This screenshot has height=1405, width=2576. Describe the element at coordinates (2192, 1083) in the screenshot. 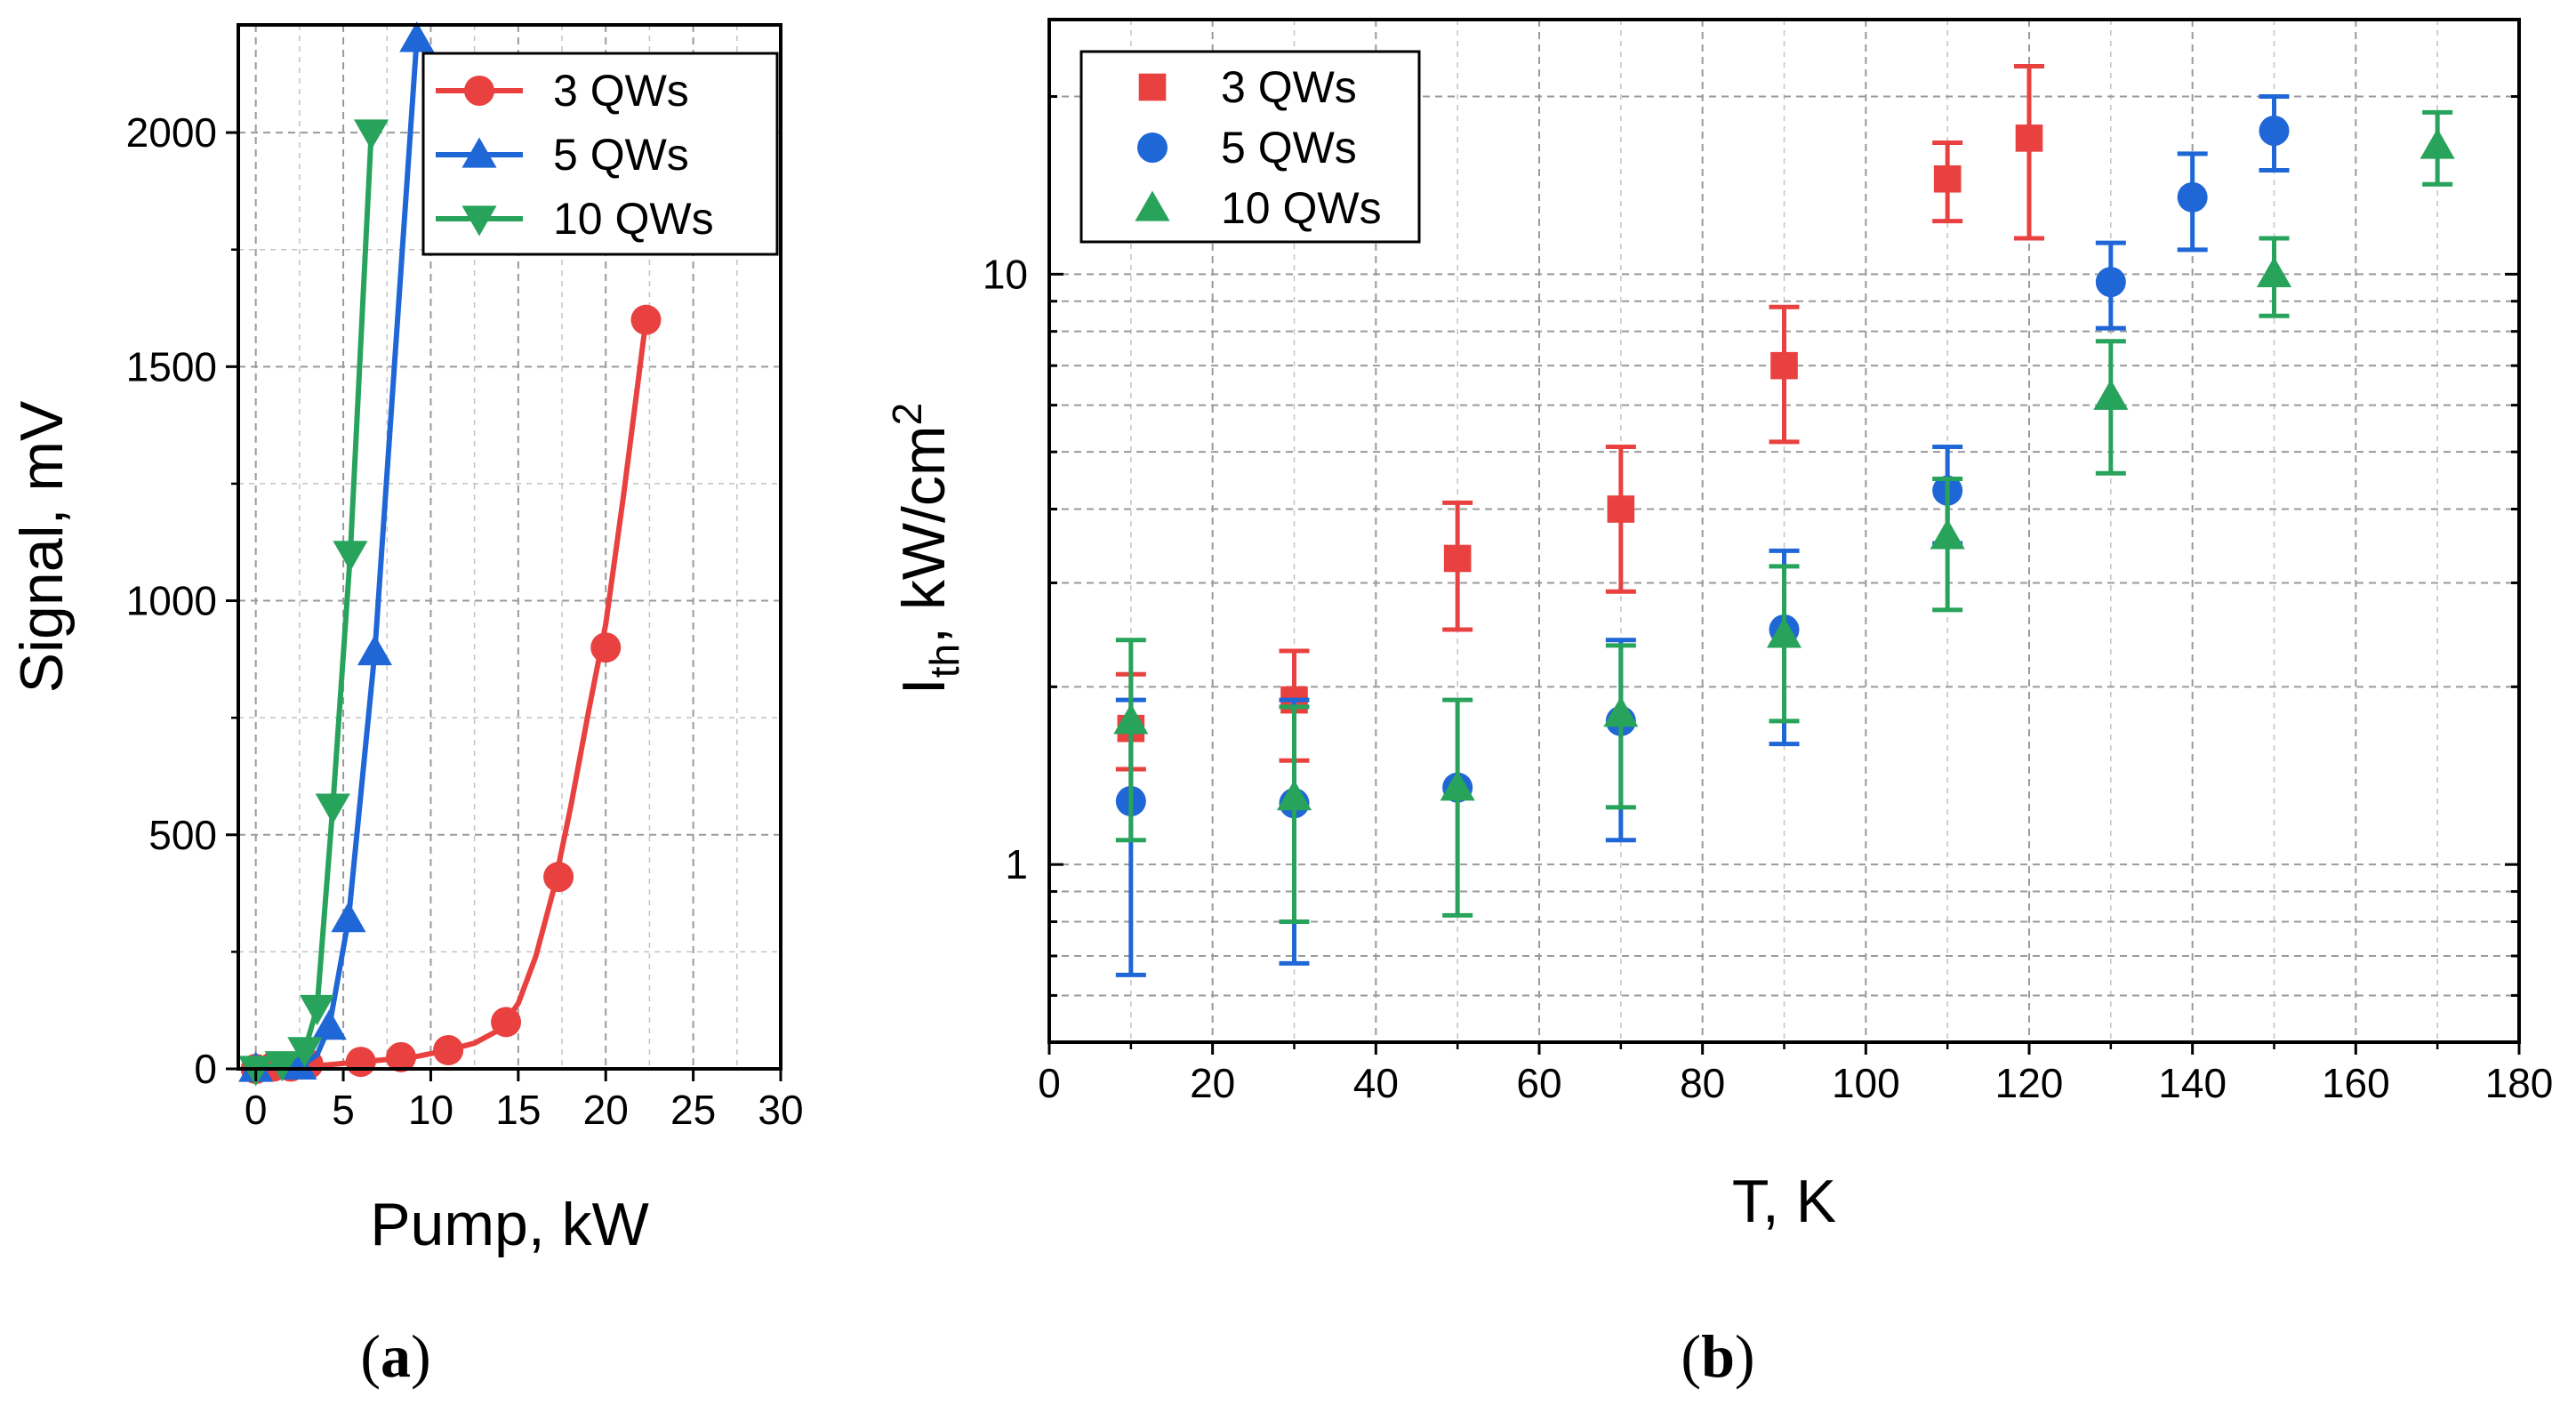

I see `x-tick-label: 140` at that location.